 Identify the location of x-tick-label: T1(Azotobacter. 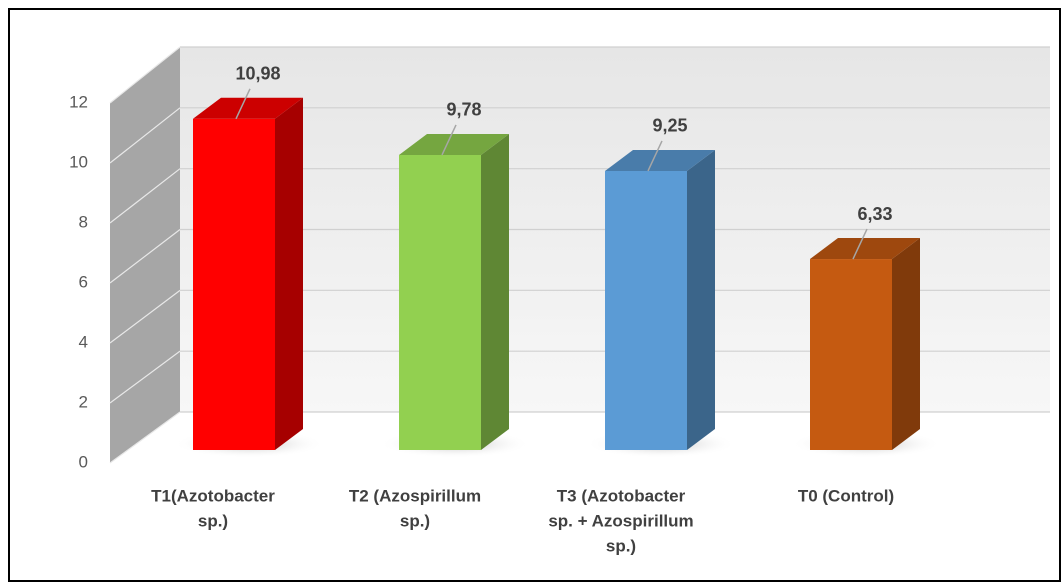
(213, 495).